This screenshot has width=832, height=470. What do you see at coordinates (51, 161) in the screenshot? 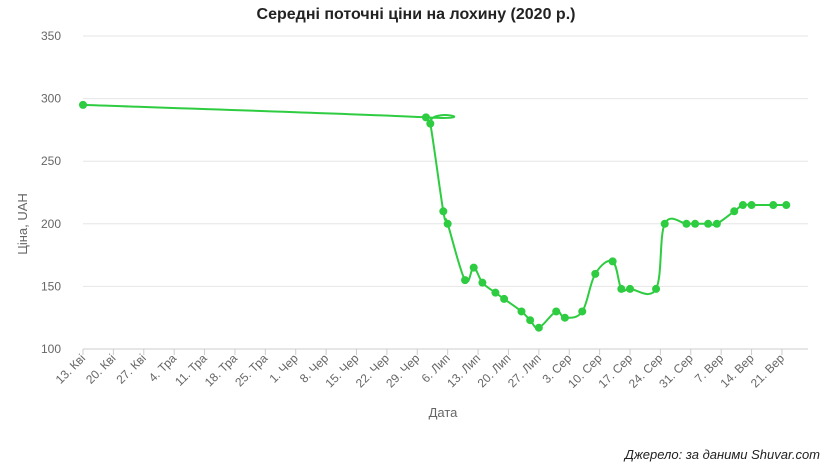
I see `y-tick-label: 250` at bounding box center [51, 161].